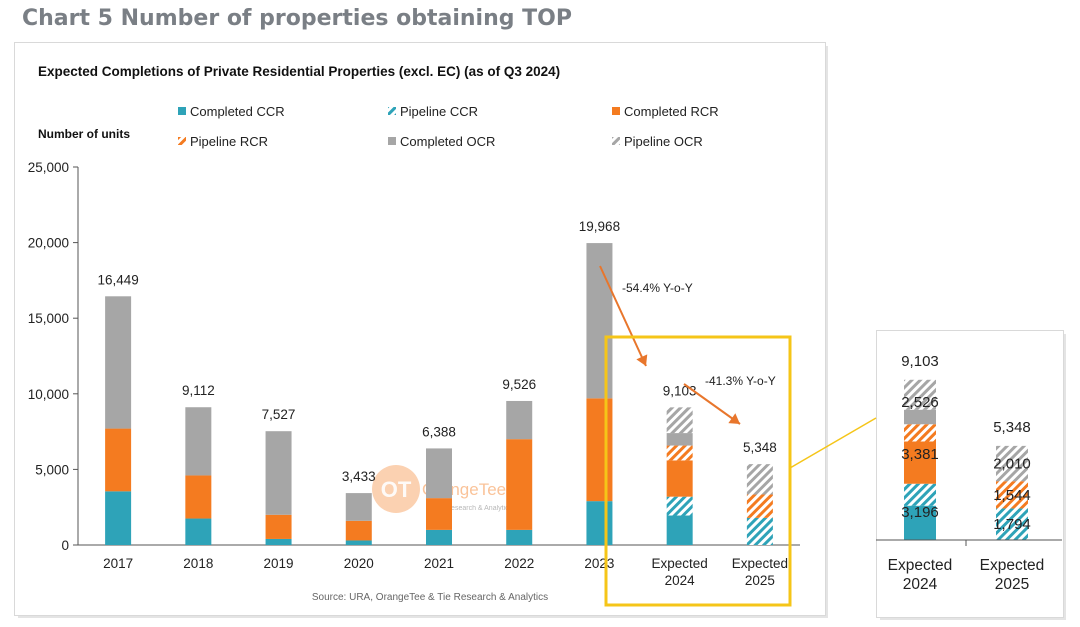 The height and width of the screenshot is (627, 1080). What do you see at coordinates (52, 469) in the screenshot?
I see `y-tick-label: 5,000` at bounding box center [52, 469].